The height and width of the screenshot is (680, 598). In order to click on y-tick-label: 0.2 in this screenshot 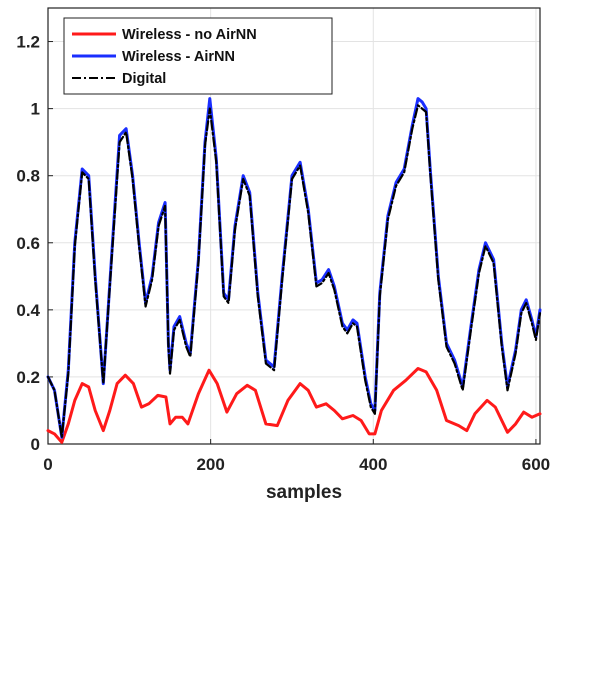, I will do `click(28, 377)`.